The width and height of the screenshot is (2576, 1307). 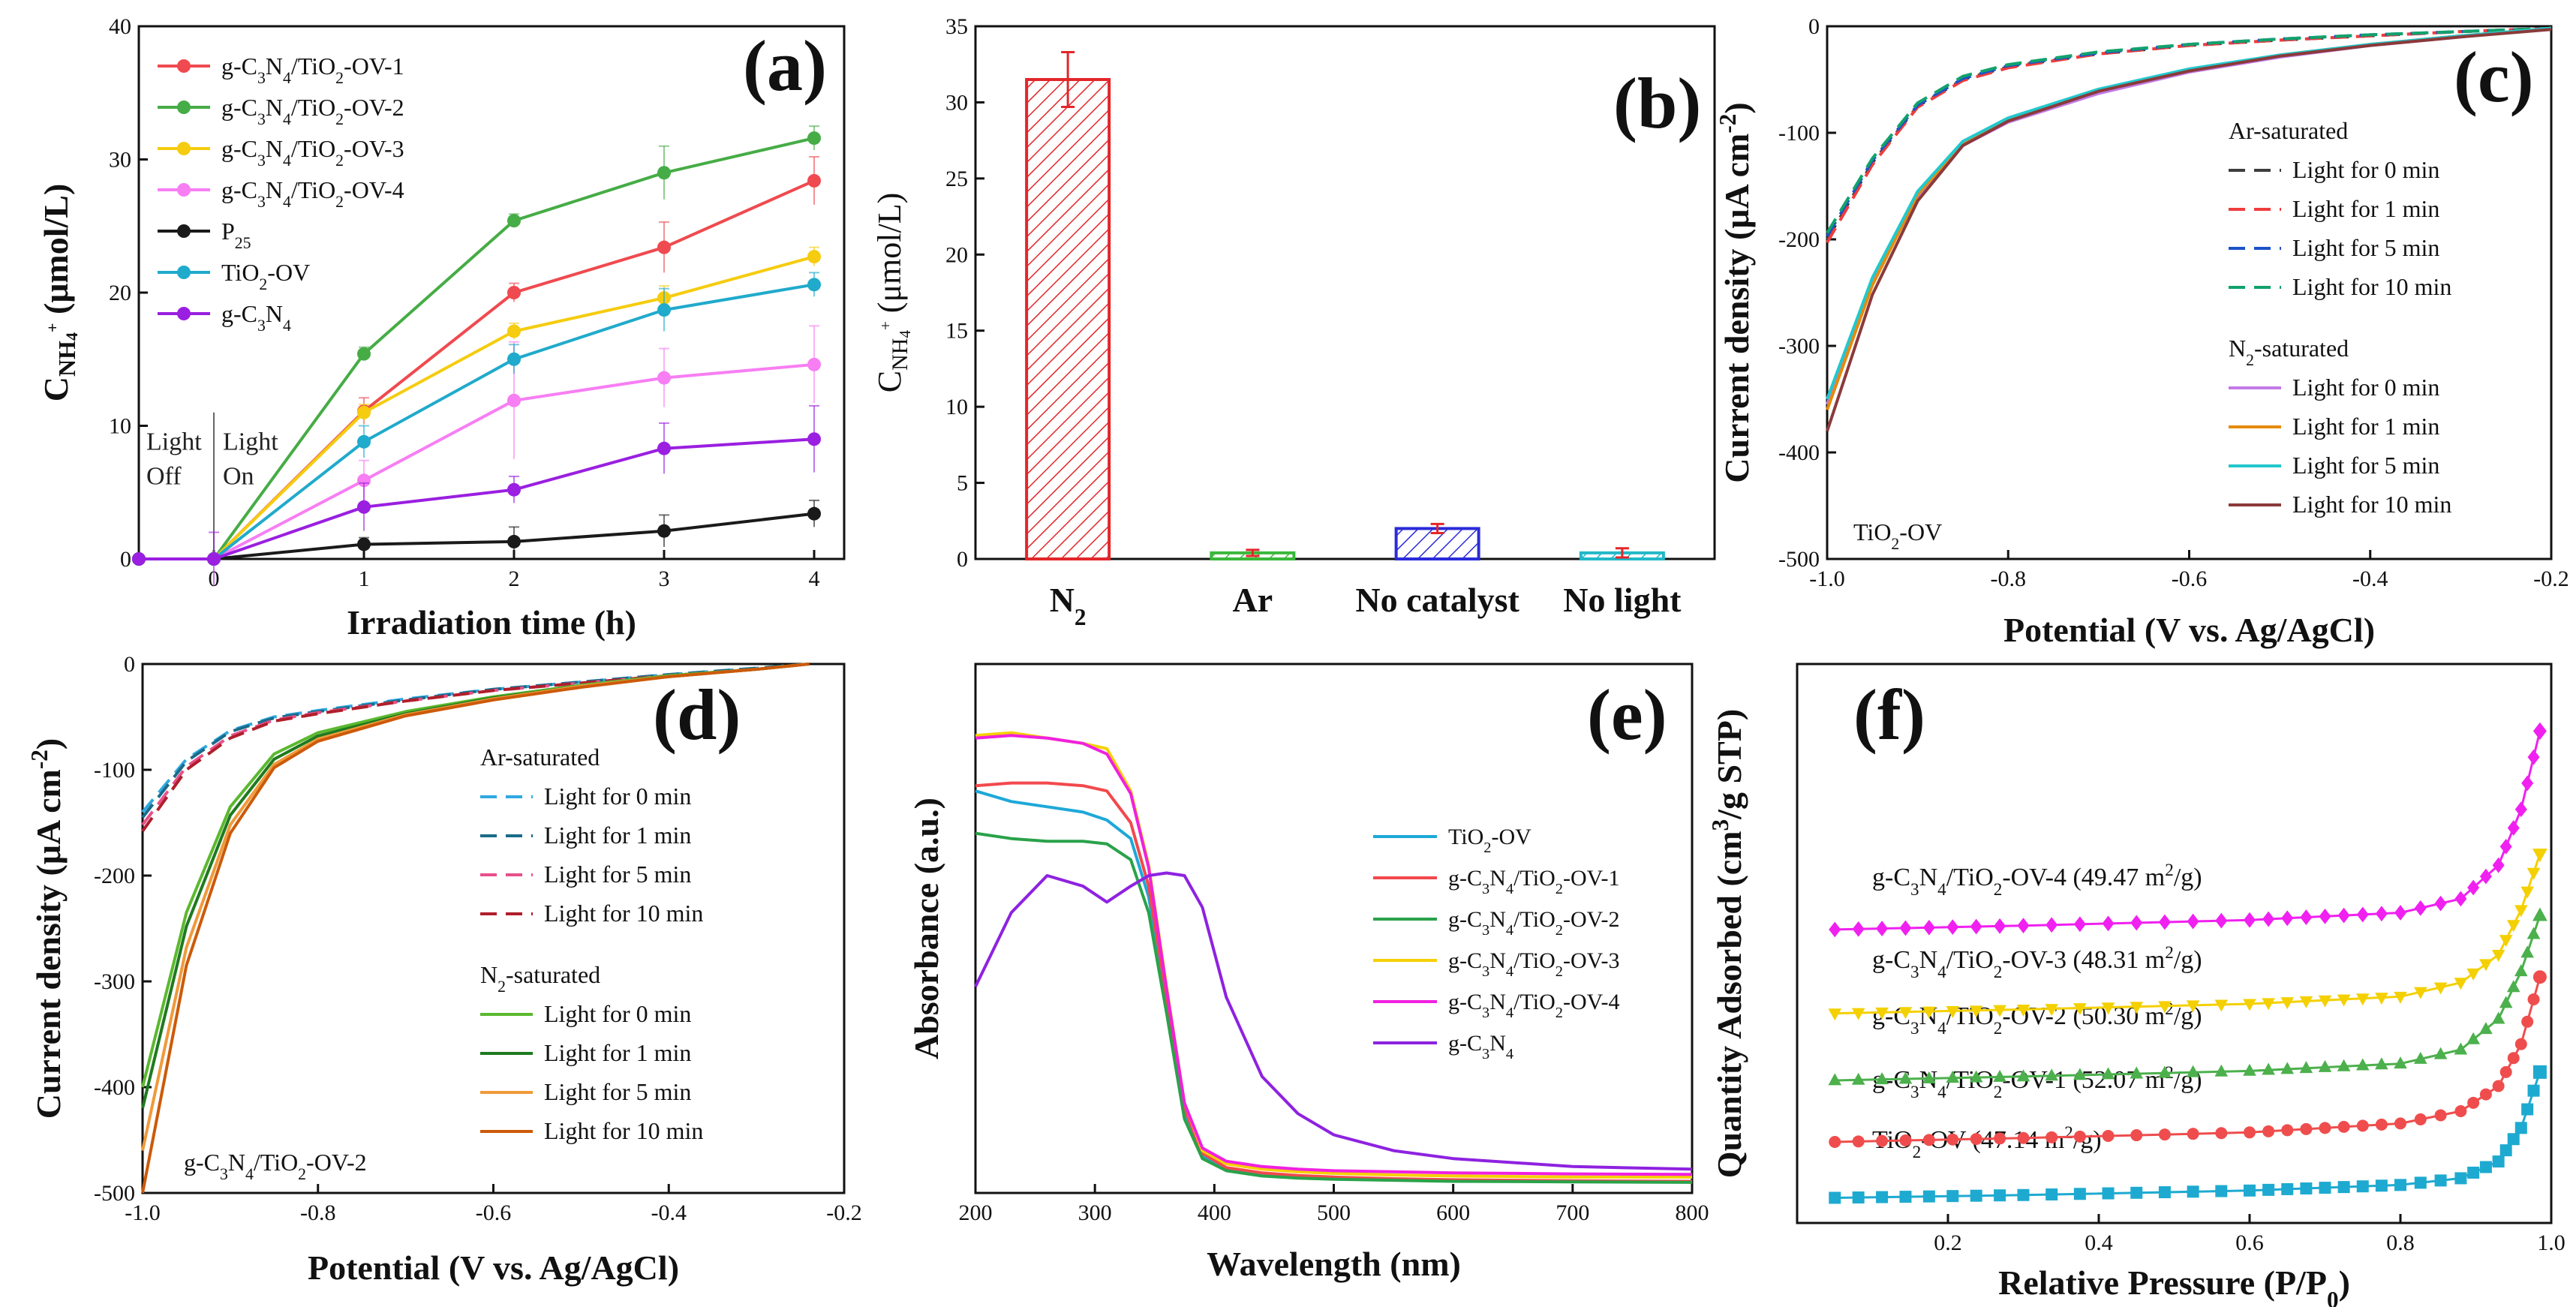 I want to click on x-tick-label: 0.6, so click(x=2249, y=1242).